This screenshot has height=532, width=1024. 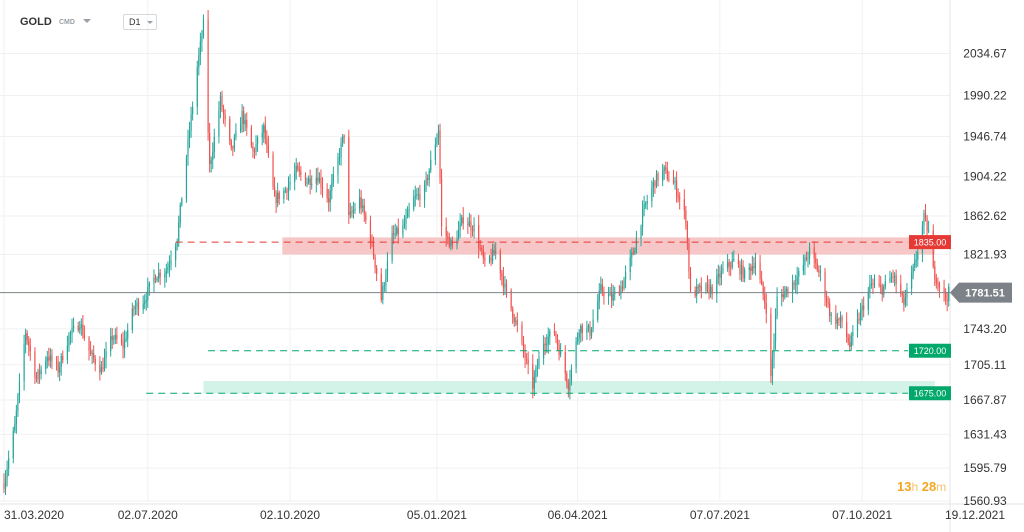 What do you see at coordinates (985, 294) in the screenshot?
I see `current-price-label: 1781.51` at bounding box center [985, 294].